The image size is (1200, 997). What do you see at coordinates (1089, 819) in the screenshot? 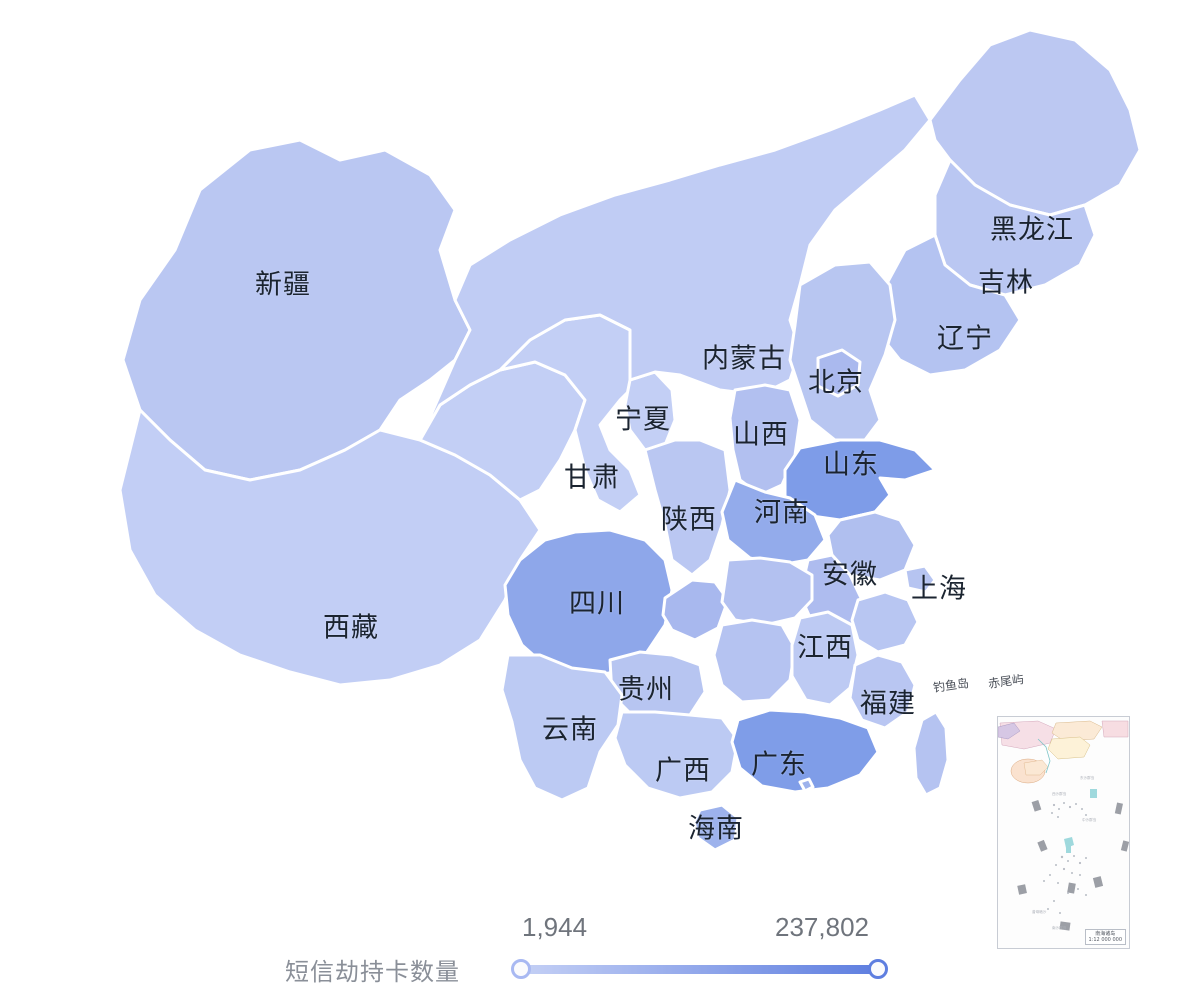
I see `svg-text: 中沙群岛` at bounding box center [1089, 819].